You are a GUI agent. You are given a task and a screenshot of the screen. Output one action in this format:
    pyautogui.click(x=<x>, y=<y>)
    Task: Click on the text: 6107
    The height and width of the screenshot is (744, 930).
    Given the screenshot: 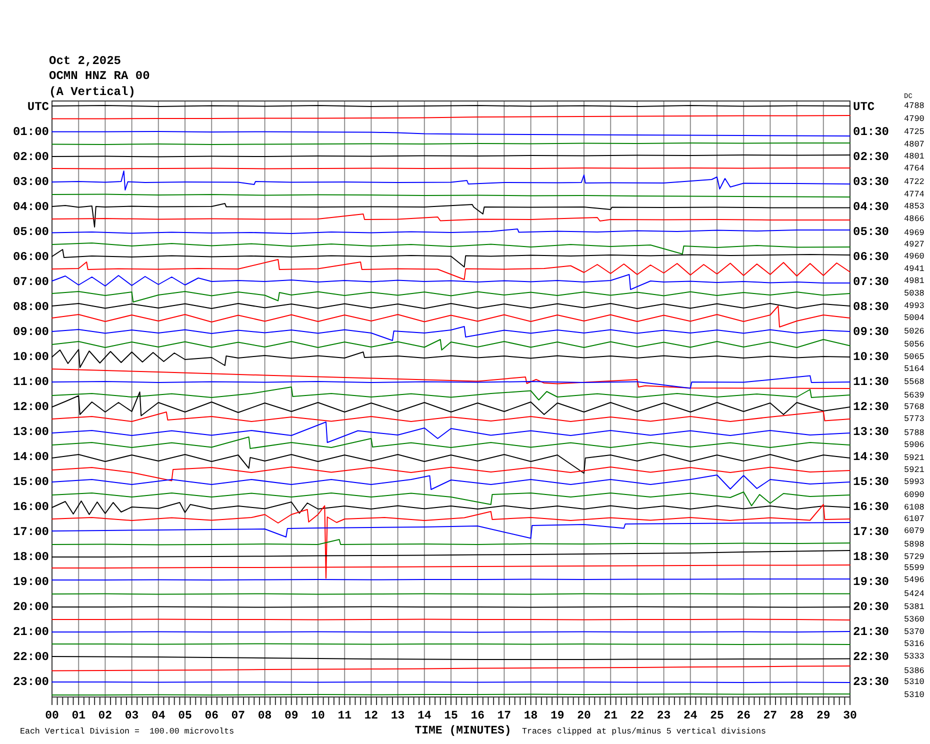 What is the action you would take?
    pyautogui.click(x=914, y=519)
    